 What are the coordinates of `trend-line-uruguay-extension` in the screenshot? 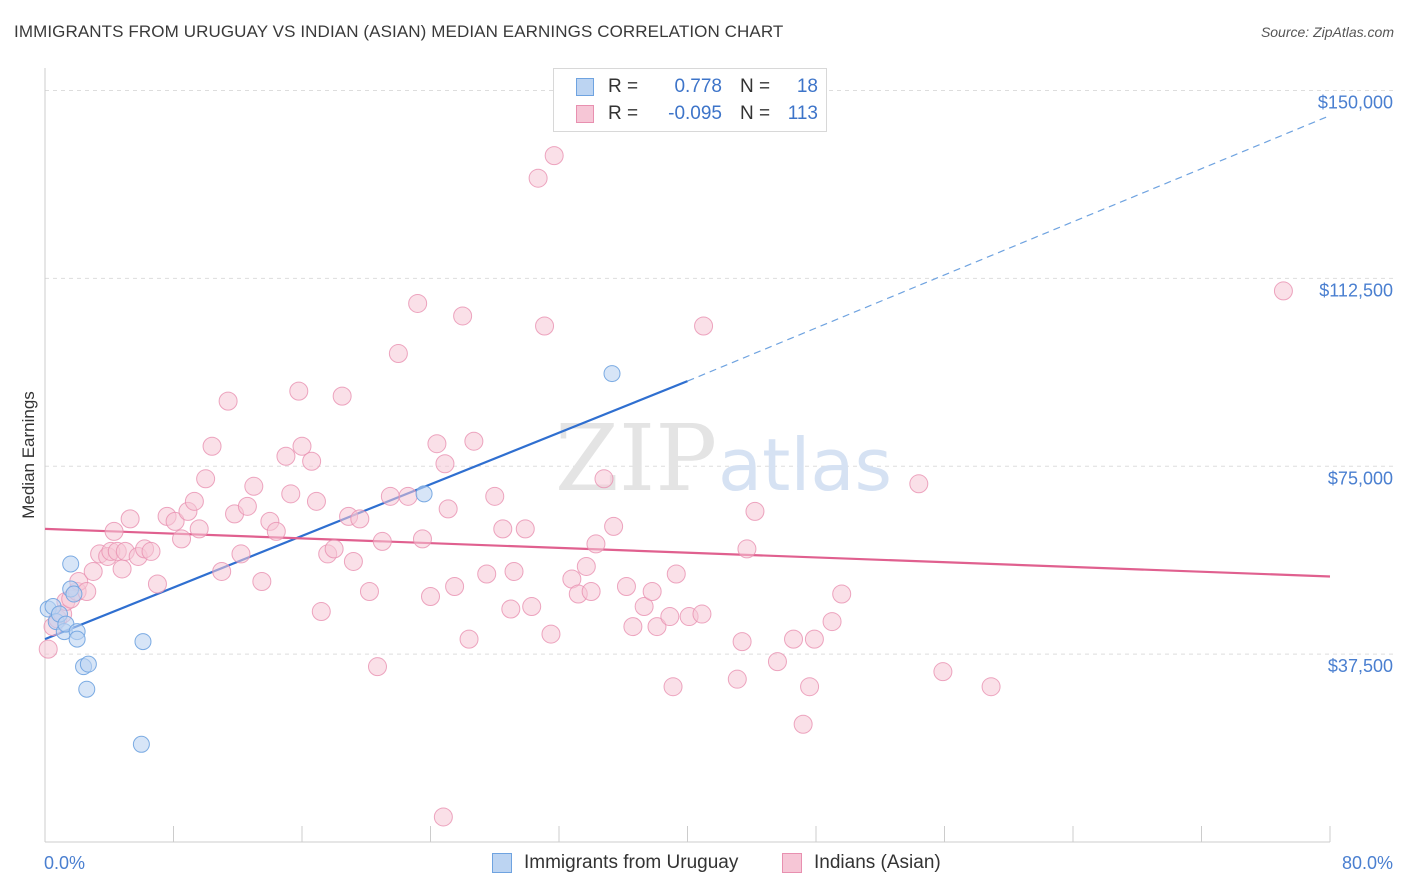 It's located at (1009, 248).